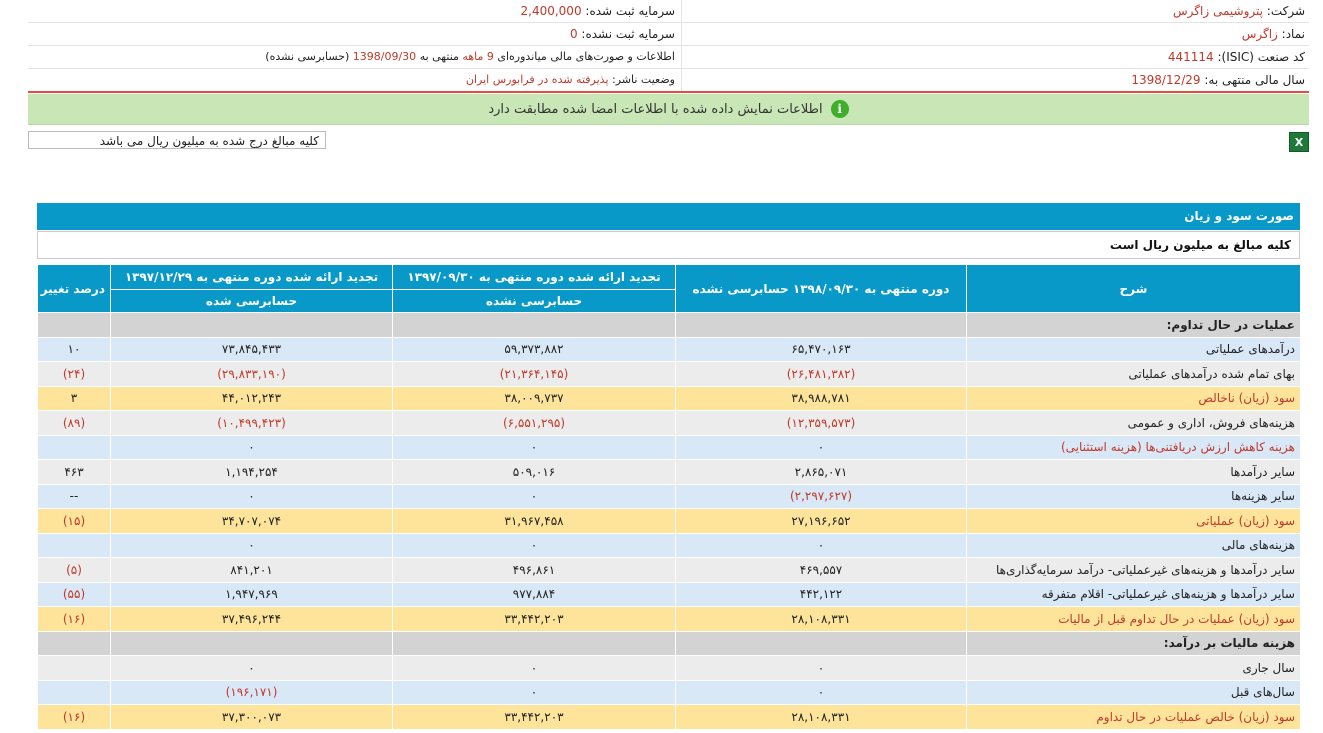 This screenshot has height=733, width=1323. I want to click on col-period-139709: تجدید ارائه شده دوره منتهی به ۱۳۹۷/۰۹/۳۰, so click(534, 277).